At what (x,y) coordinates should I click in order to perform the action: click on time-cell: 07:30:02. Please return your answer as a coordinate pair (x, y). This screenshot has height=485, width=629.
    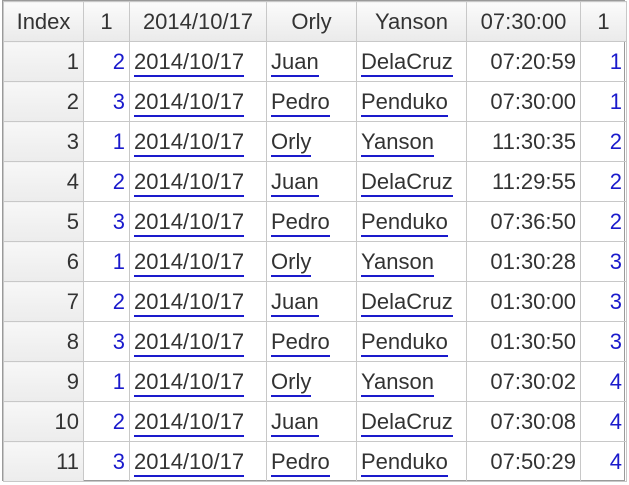
    Looking at the image, I should click on (523, 381).